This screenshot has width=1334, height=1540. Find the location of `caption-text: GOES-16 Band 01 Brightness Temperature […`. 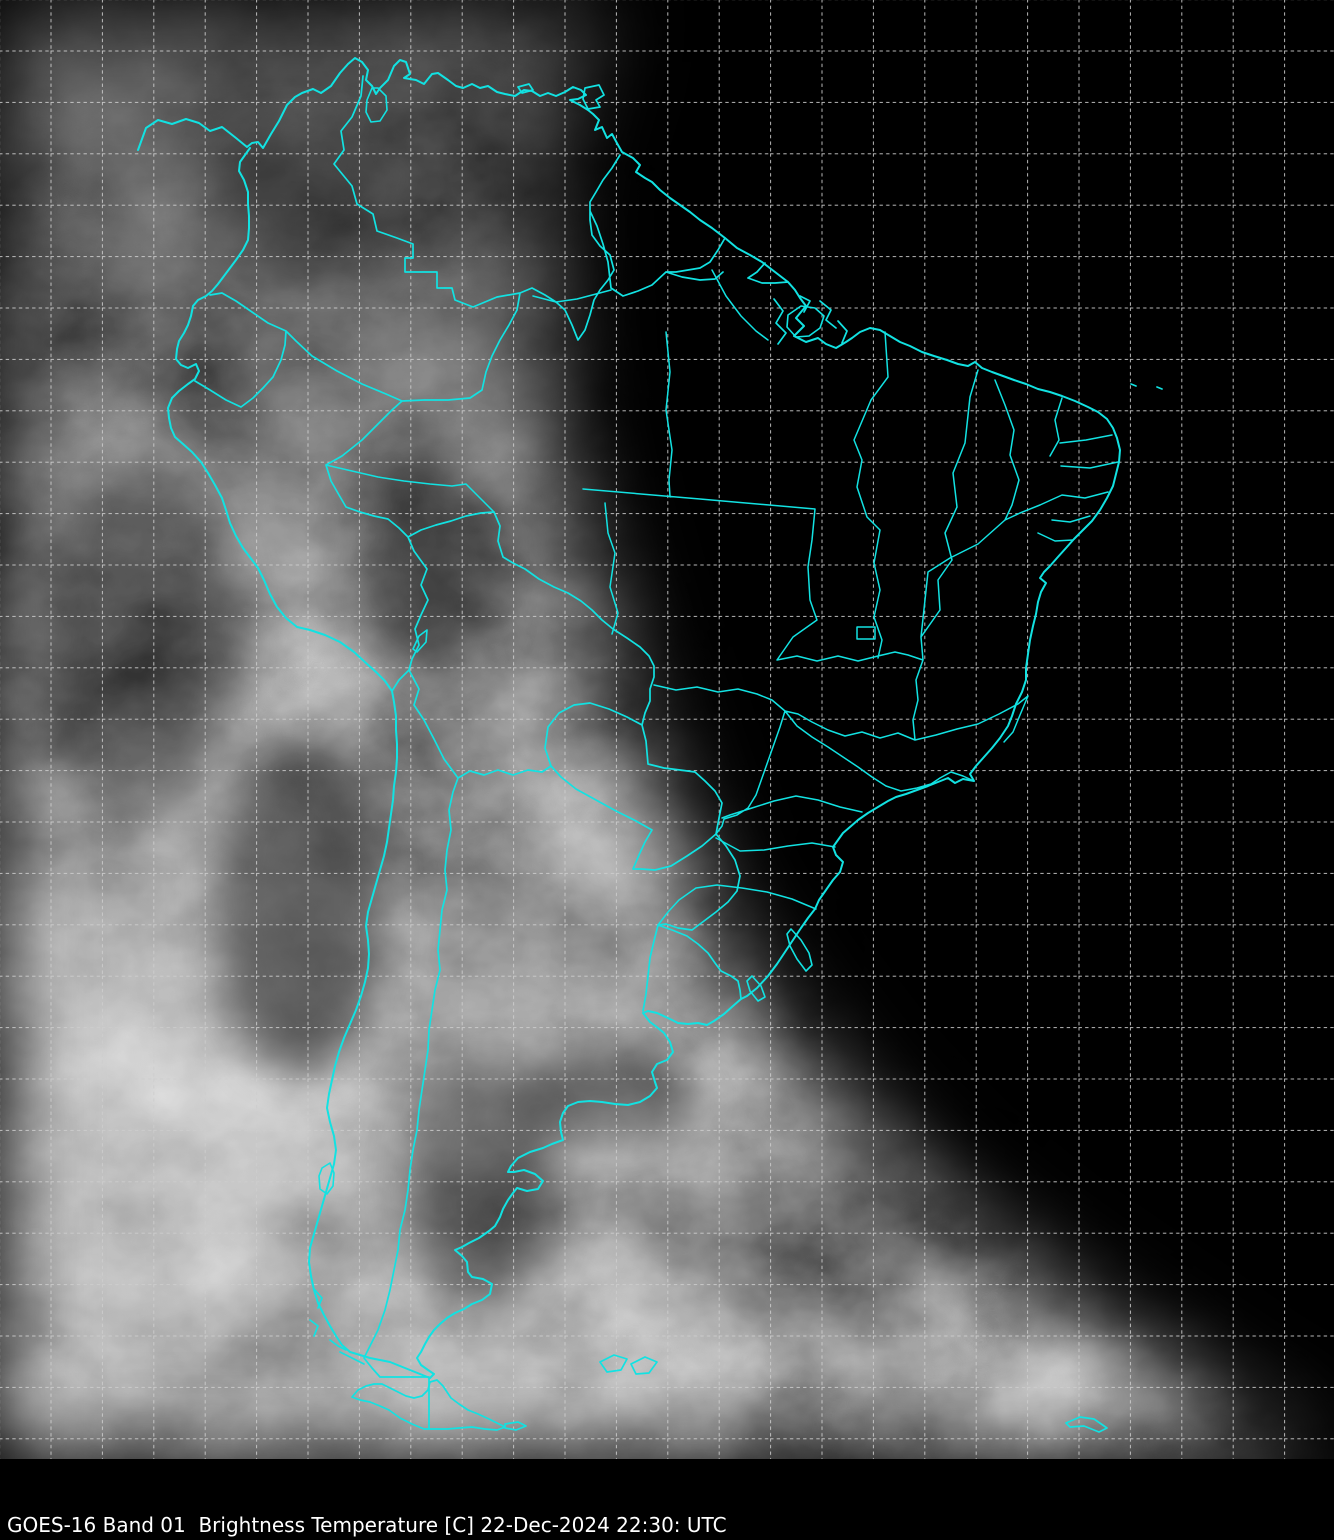

caption-text: GOES-16 Band 01 Brightness Temperature [… is located at coordinates (367, 1525).